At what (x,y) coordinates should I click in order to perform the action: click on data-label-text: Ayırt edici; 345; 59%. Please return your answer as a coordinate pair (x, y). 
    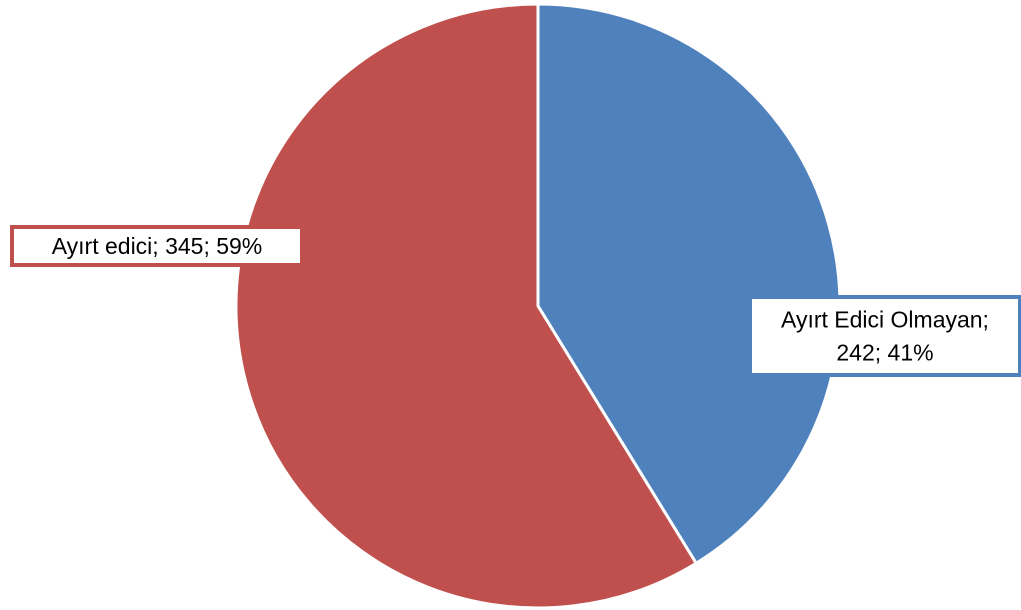
    Looking at the image, I should click on (157, 246).